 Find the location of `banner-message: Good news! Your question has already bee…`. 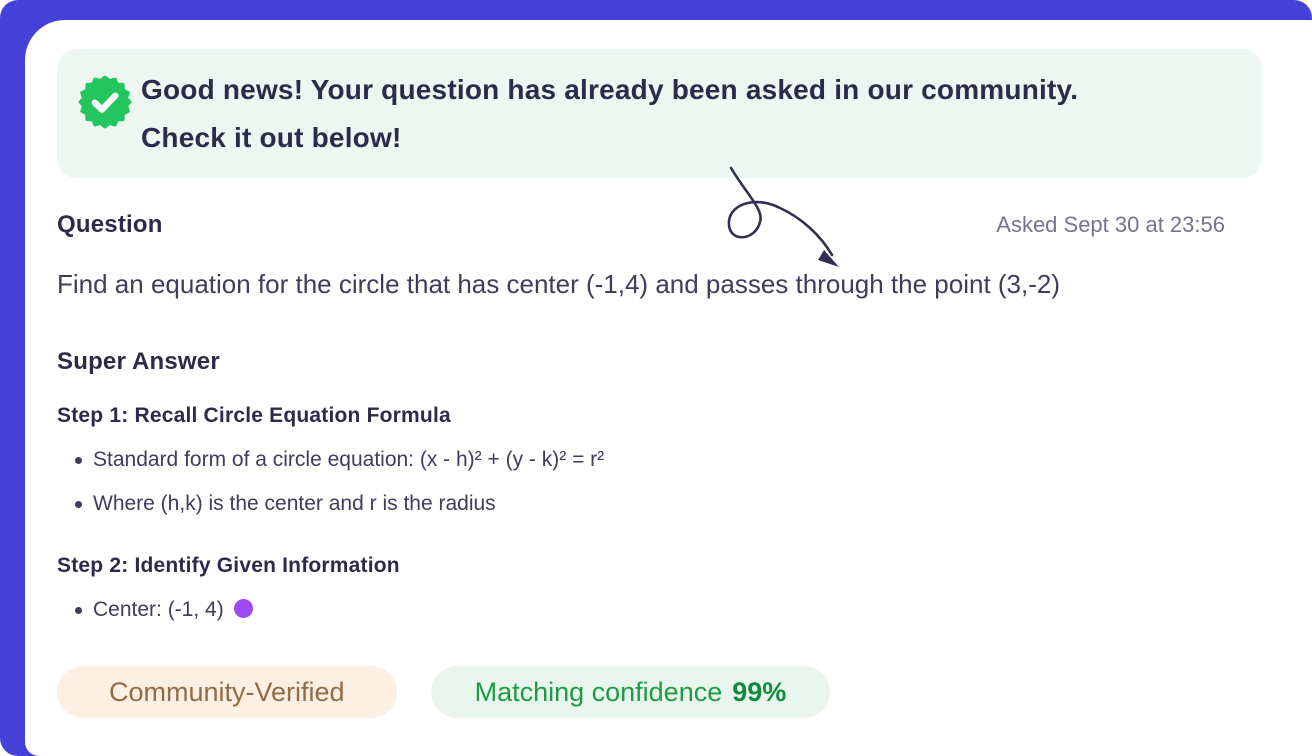

banner-message: Good news! Your question has already bee… is located at coordinates (610, 113).